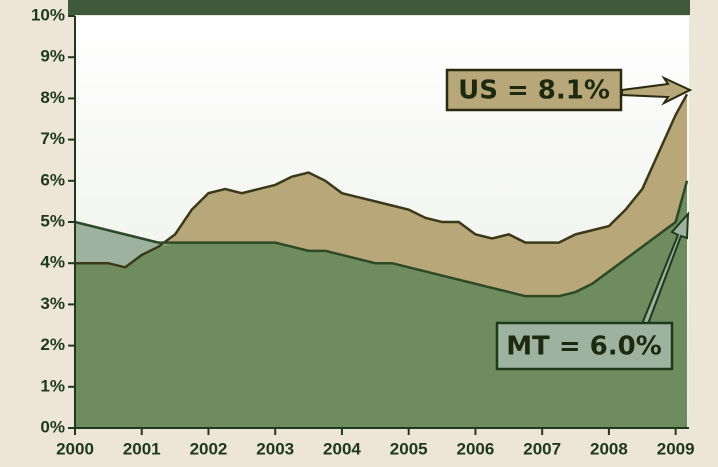  Describe the element at coordinates (52, 344) in the screenshot. I see `y-tick-label: 2%` at that location.